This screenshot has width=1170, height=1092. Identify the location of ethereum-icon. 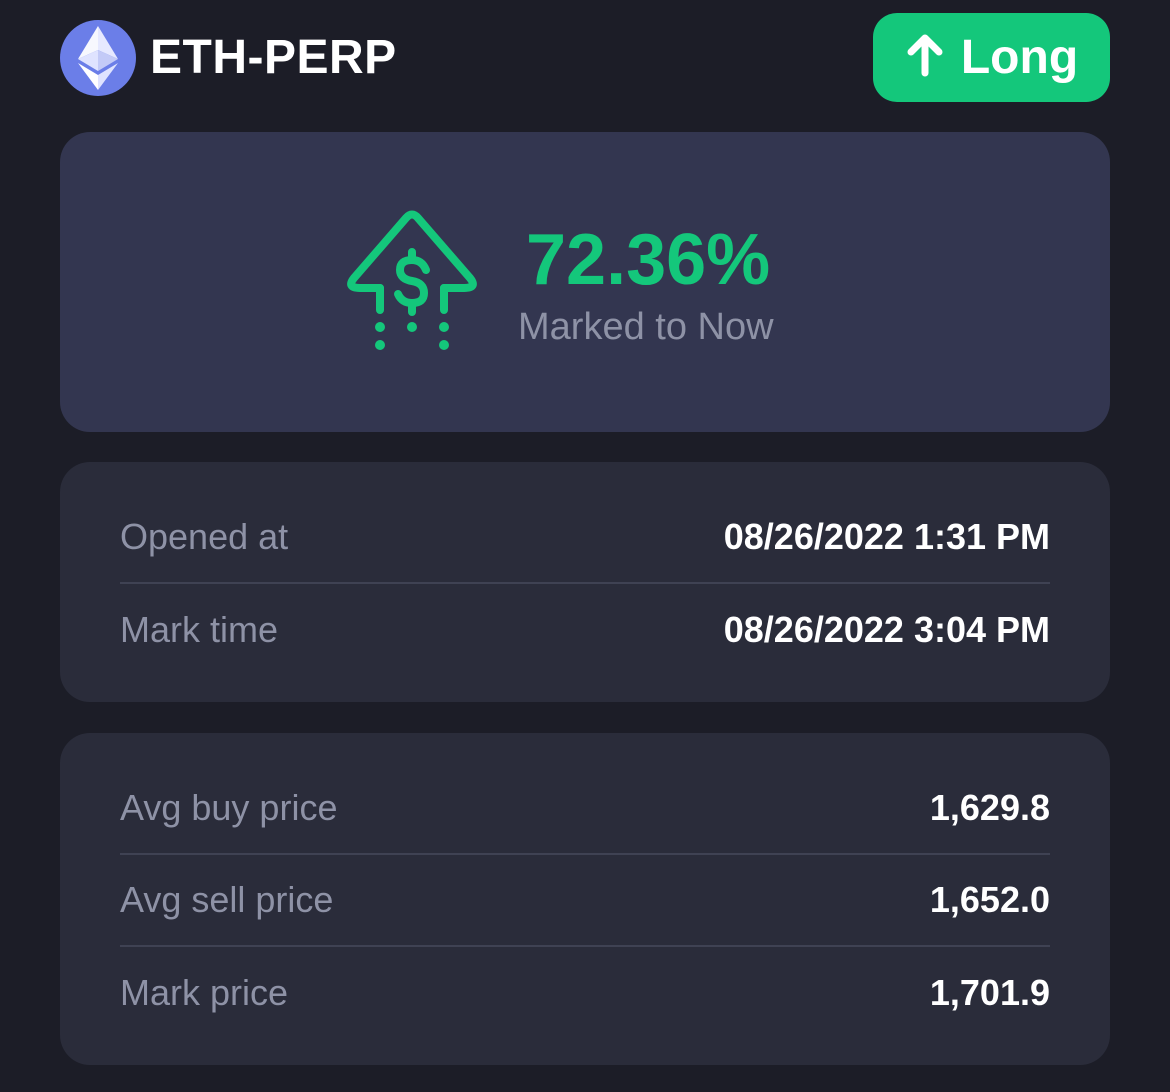
(98, 58).